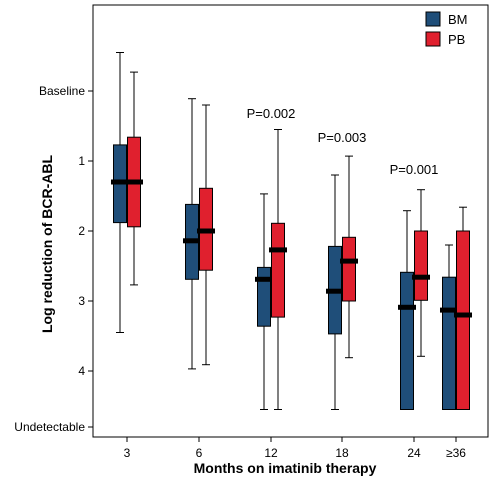 This screenshot has height=478, width=500. What do you see at coordinates (433, 19) in the screenshot?
I see `legend-swatch-bm` at bounding box center [433, 19].